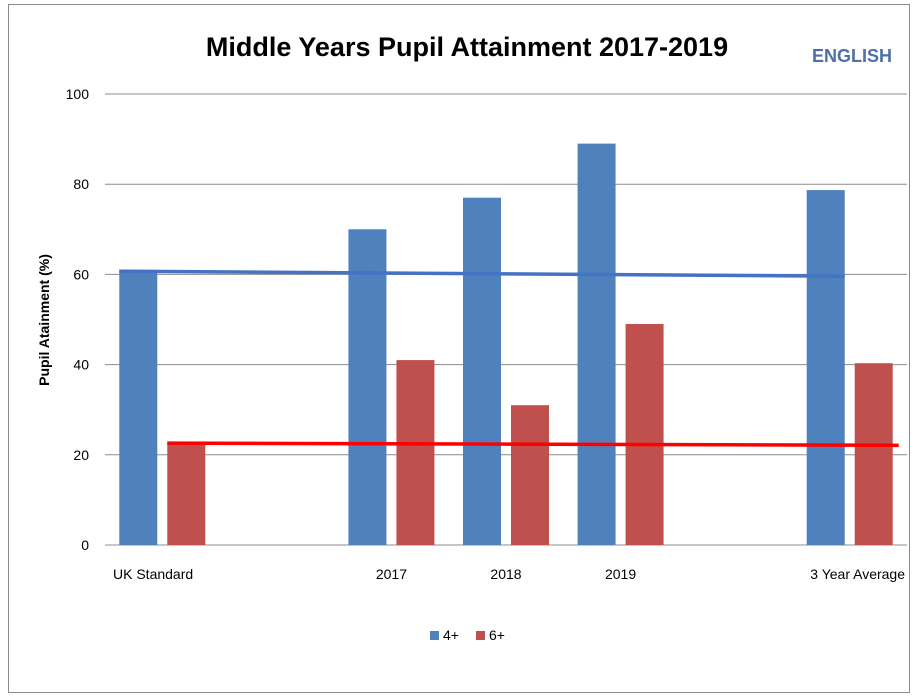 The width and height of the screenshot is (918, 697). I want to click on subject-label: ENGLISH, so click(852, 56).